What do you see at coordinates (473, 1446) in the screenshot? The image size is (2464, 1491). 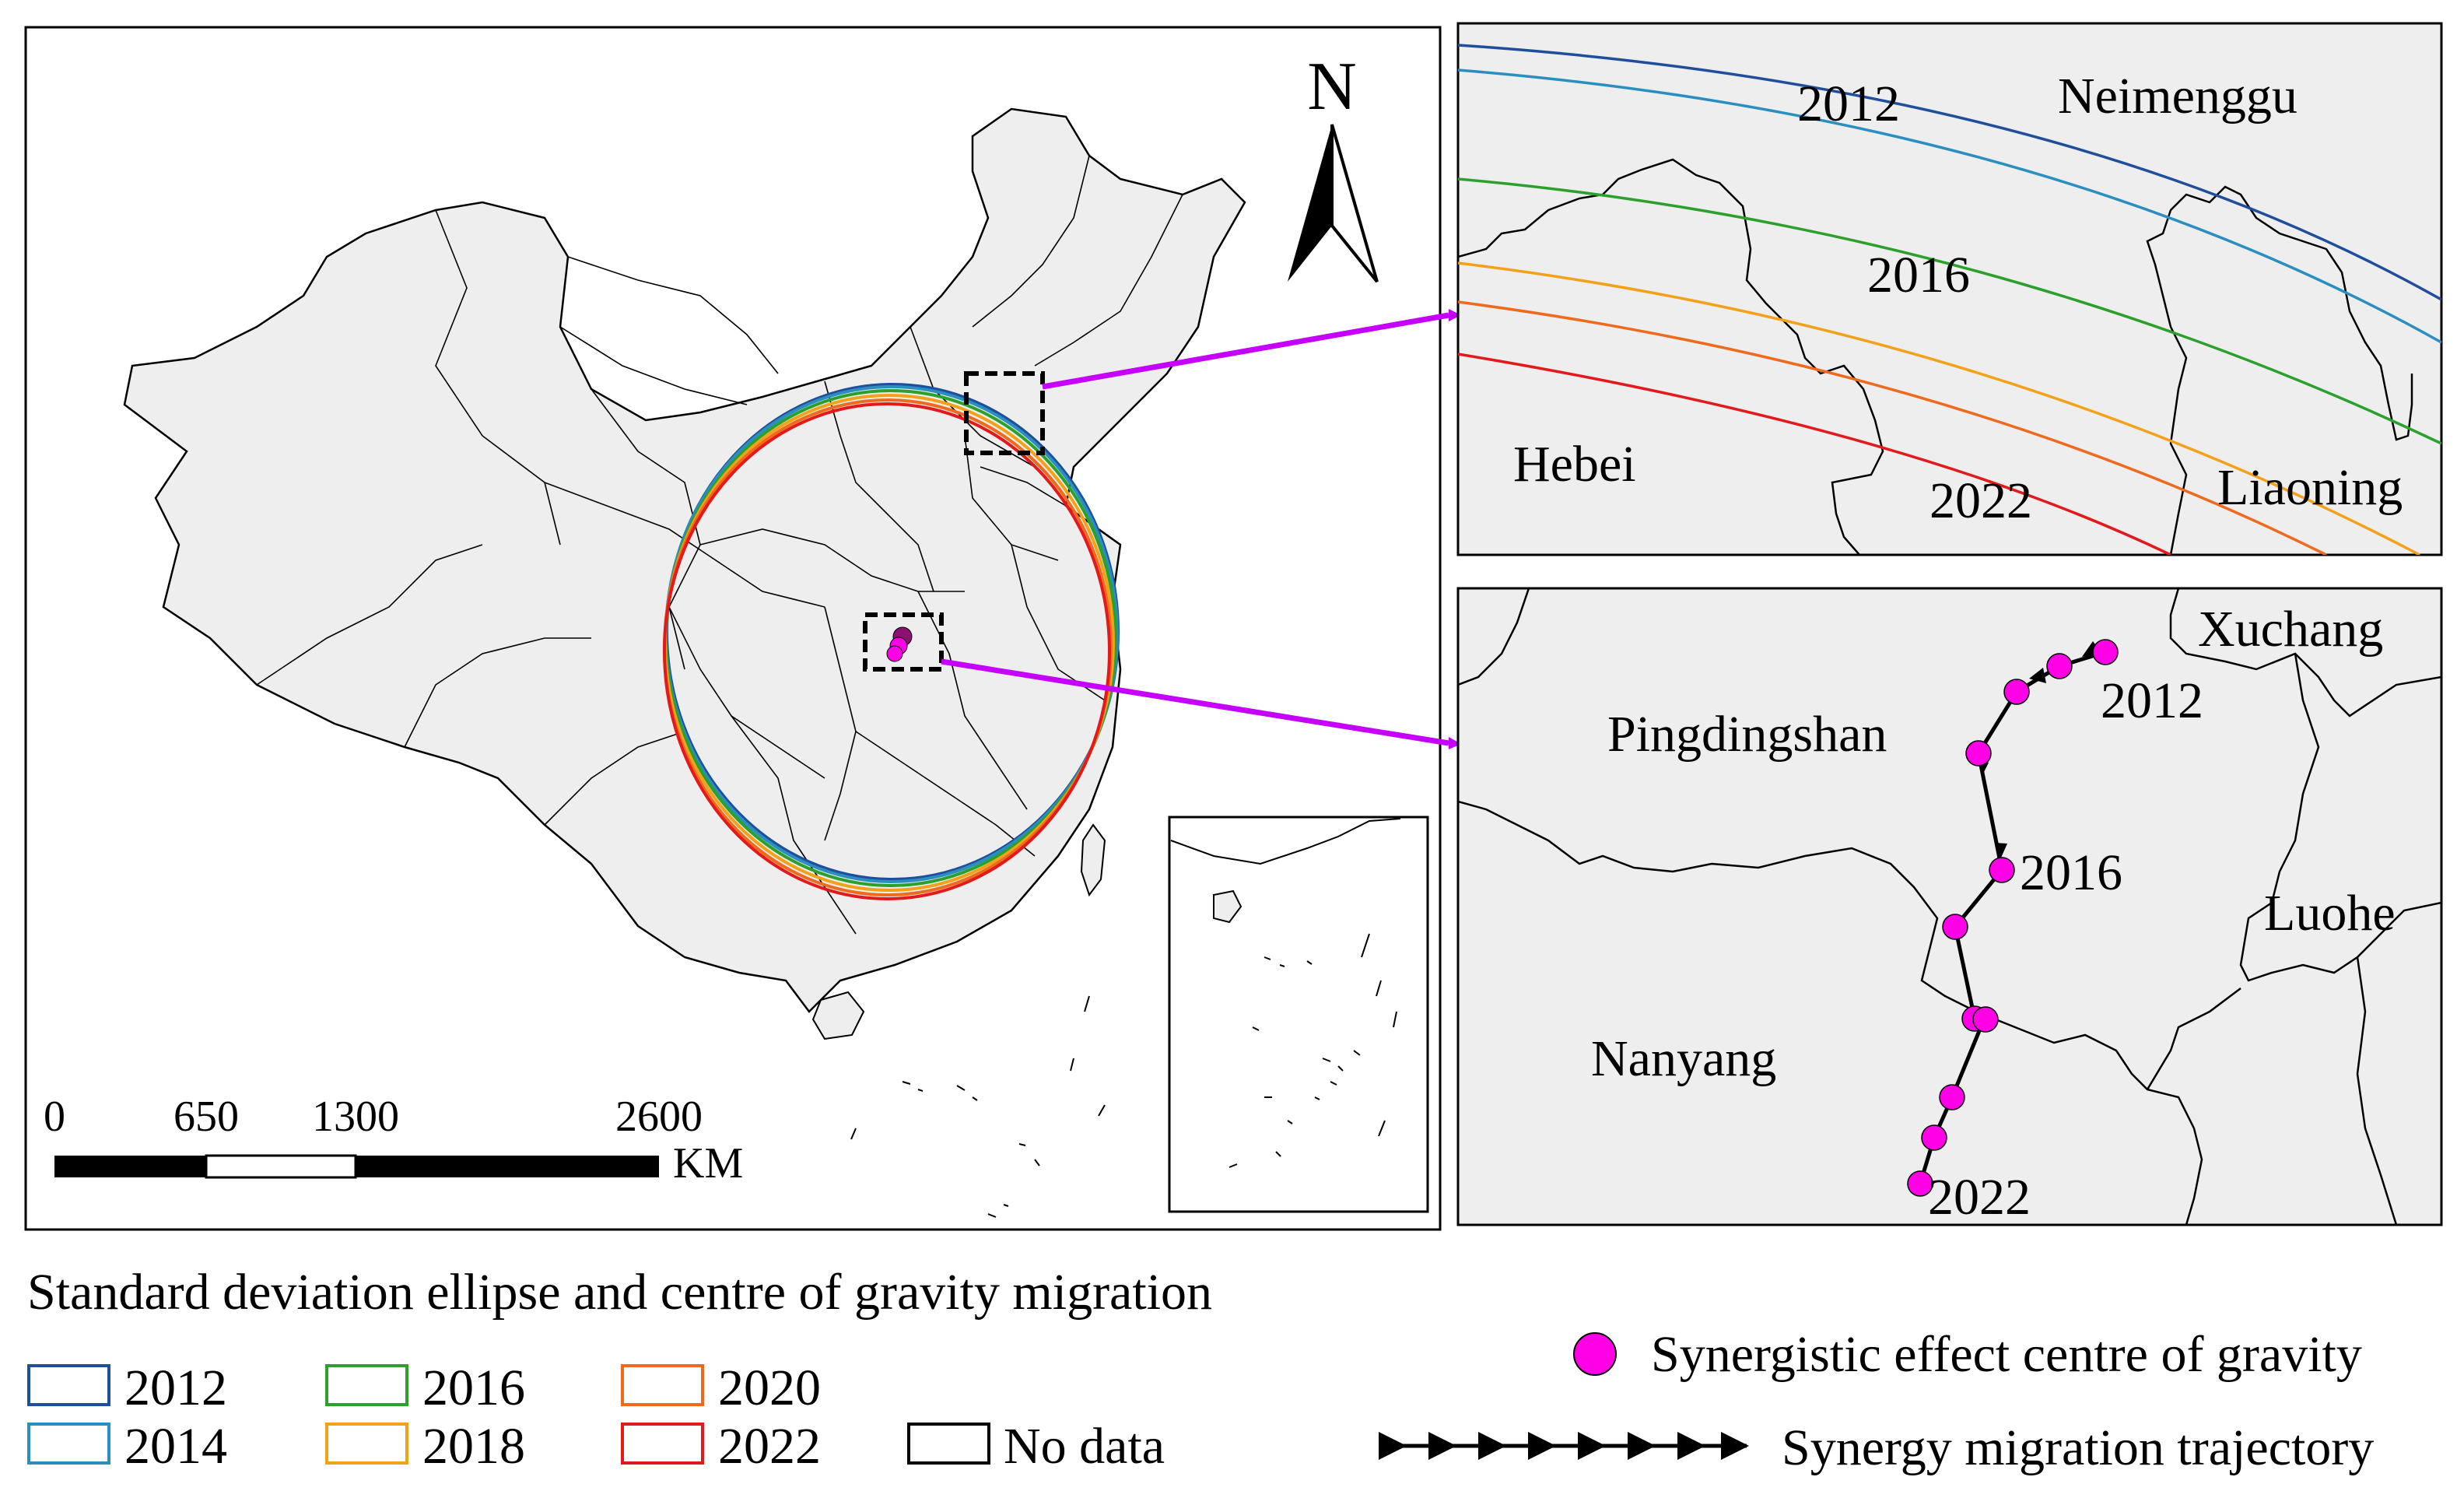 I see `legend-label-2018: 2018` at bounding box center [473, 1446].